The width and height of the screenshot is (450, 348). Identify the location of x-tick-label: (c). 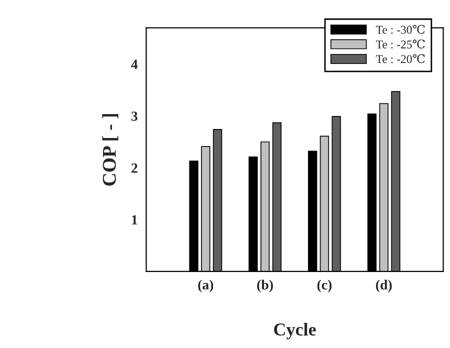
(324, 286).